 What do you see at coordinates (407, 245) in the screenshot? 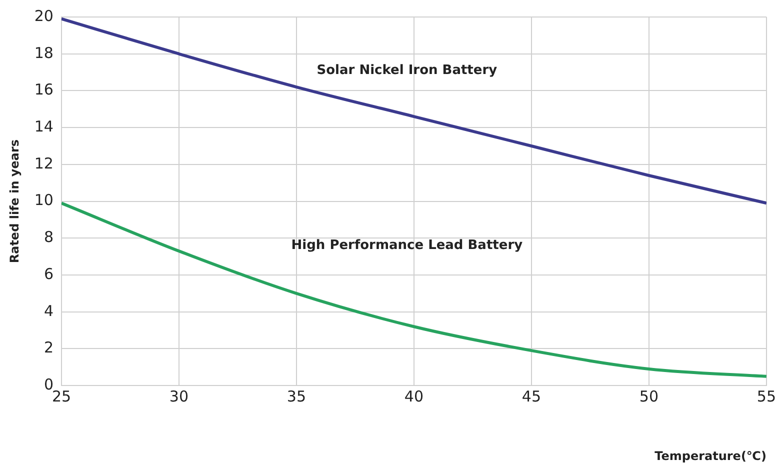
I see `text: High Performance Lead Battery` at bounding box center [407, 245].